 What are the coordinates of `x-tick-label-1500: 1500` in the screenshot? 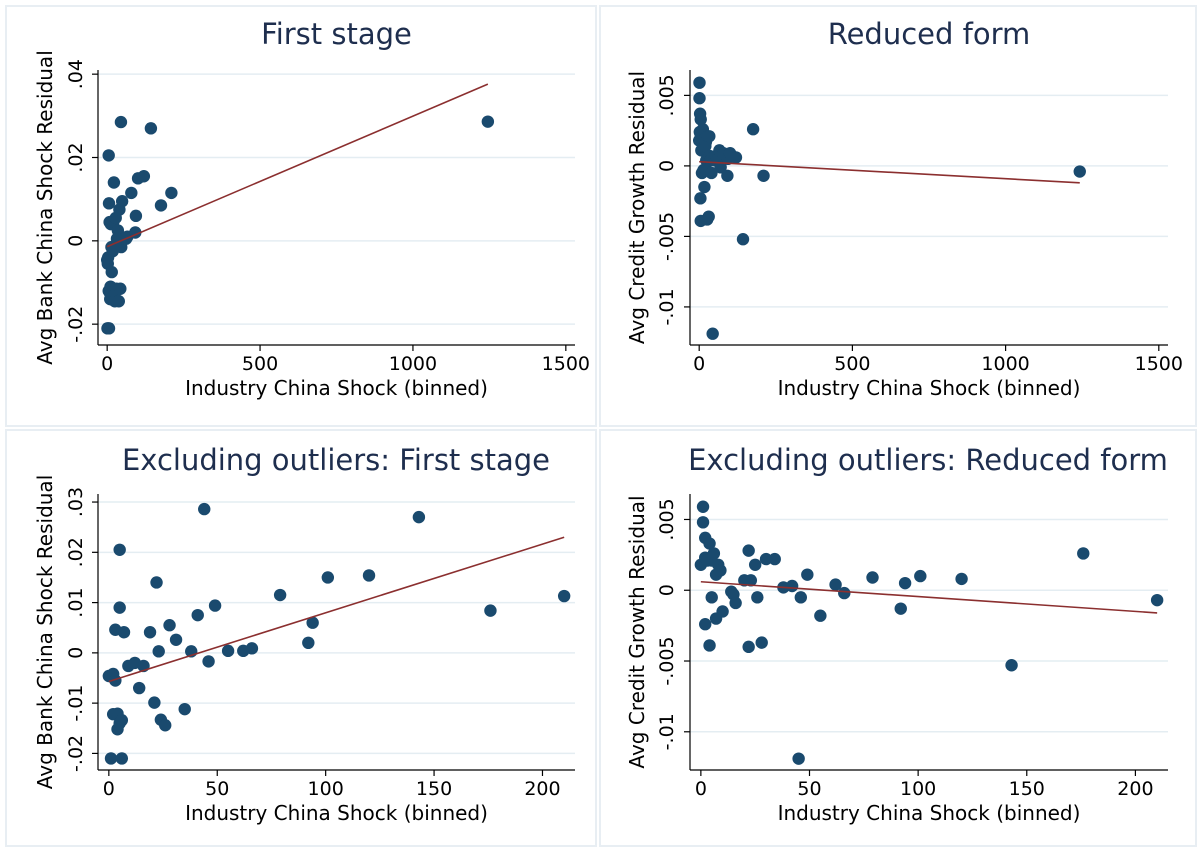 It's located at (566, 364).